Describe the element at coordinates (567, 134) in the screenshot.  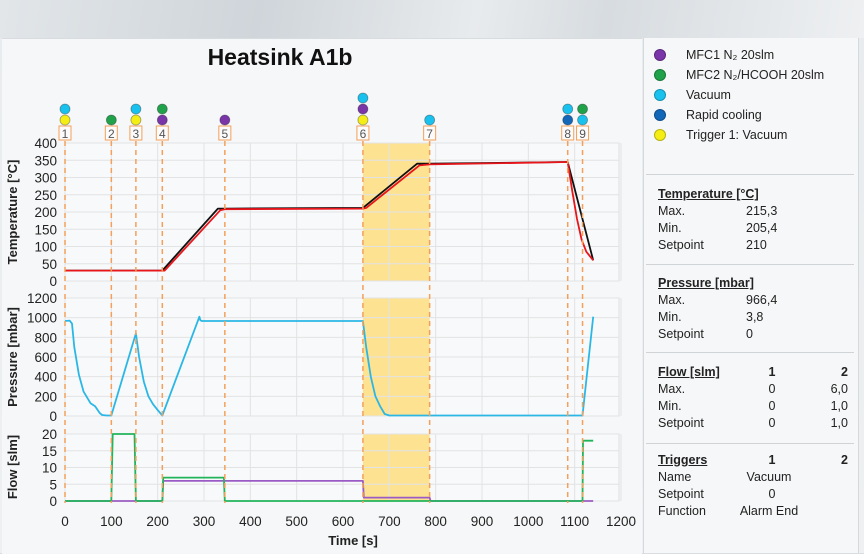
I see `event-marker-label: 8` at that location.